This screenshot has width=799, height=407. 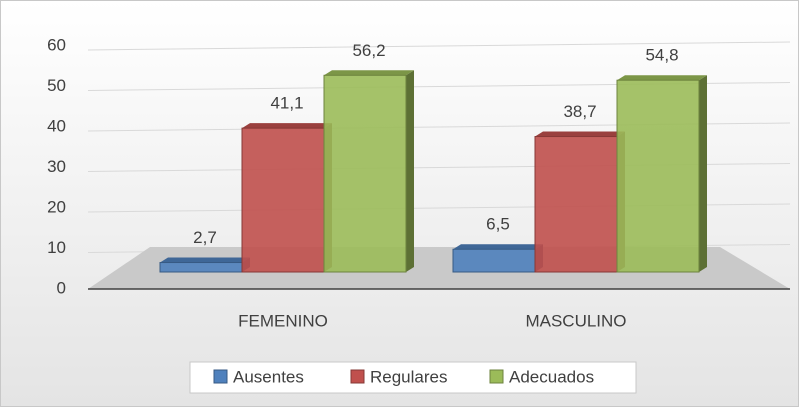 I want to click on y-tick-label: 0, so click(x=61, y=287).